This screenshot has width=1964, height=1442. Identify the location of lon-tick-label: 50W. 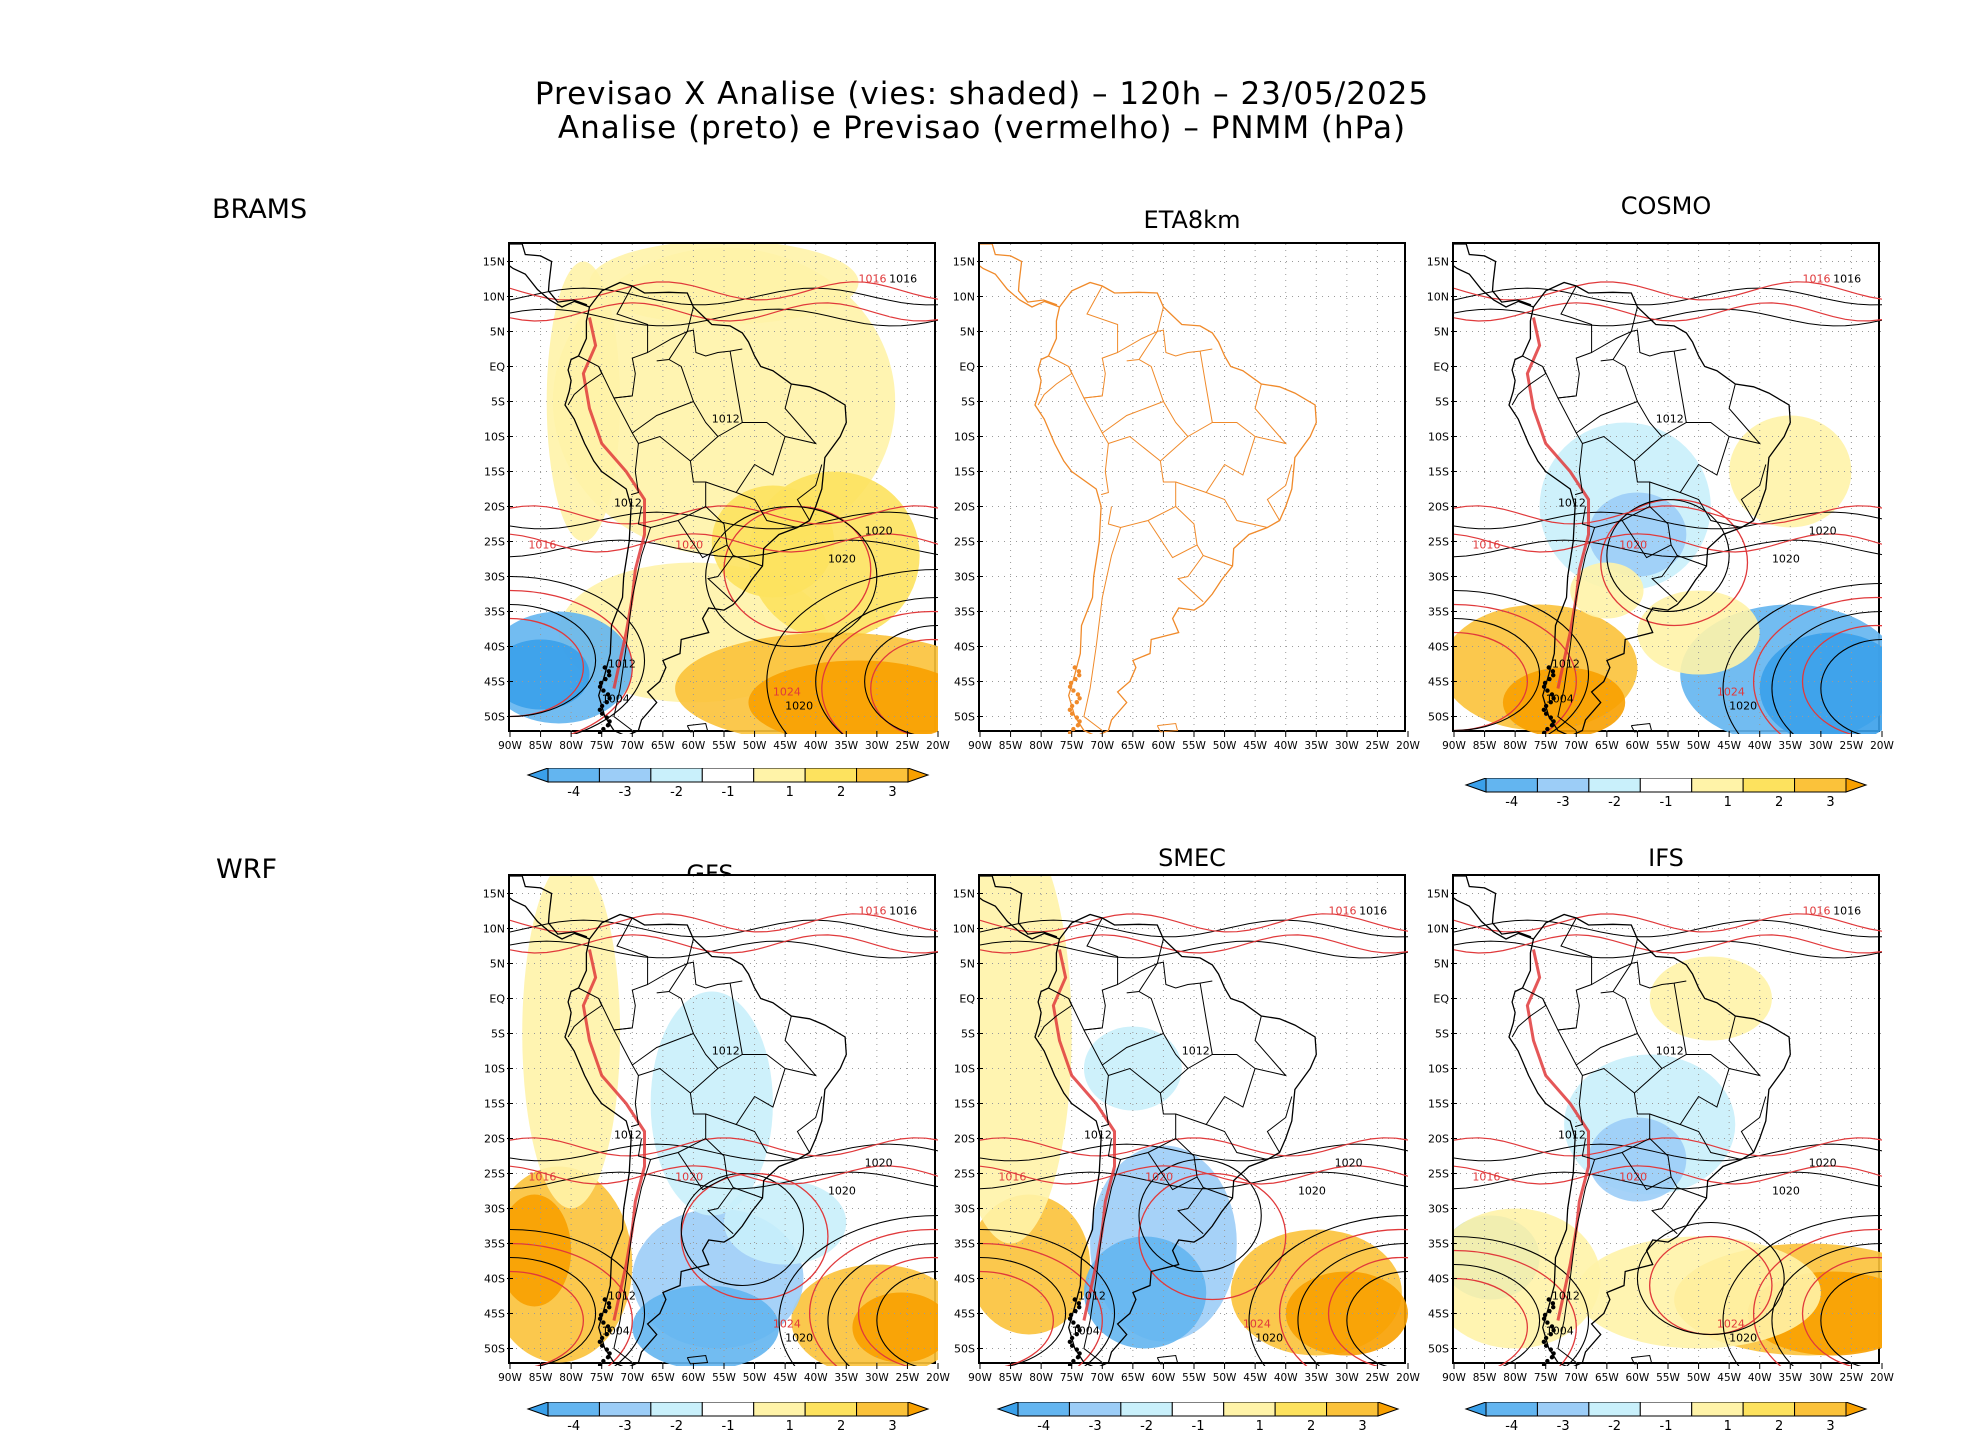
(1699, 1378).